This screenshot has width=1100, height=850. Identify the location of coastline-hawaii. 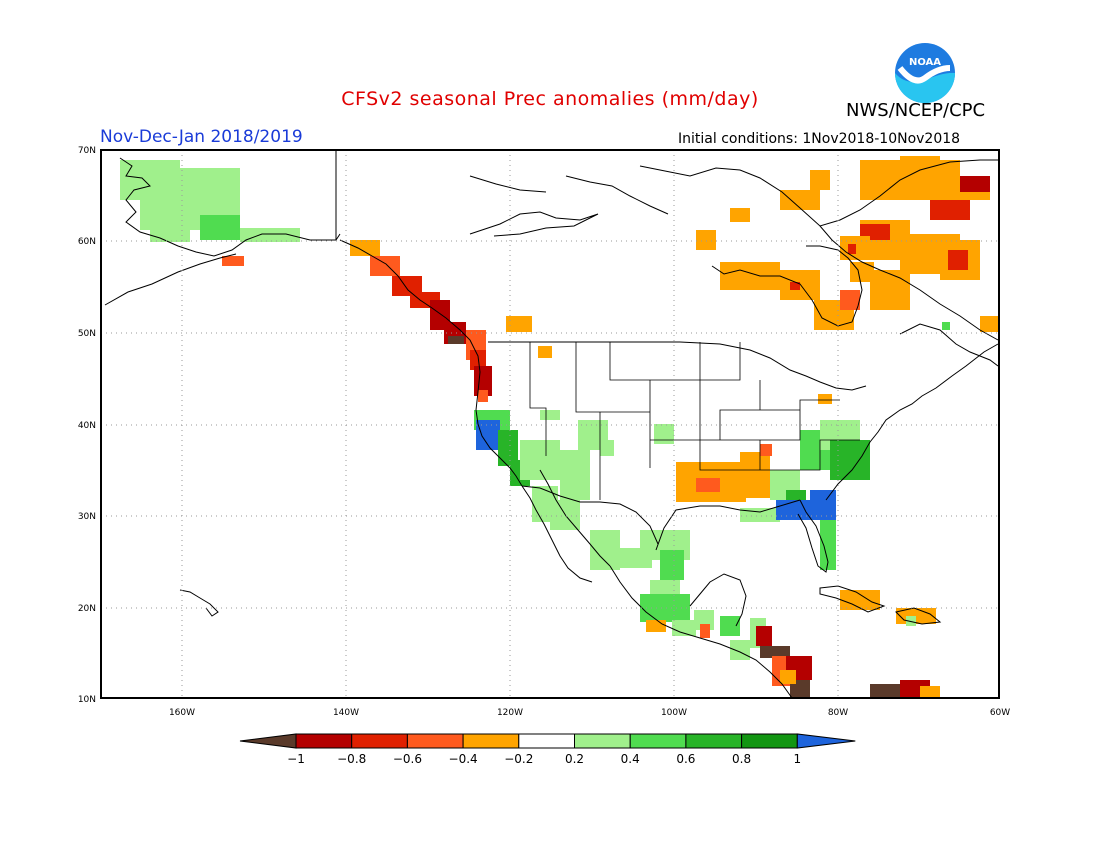
(199, 603).